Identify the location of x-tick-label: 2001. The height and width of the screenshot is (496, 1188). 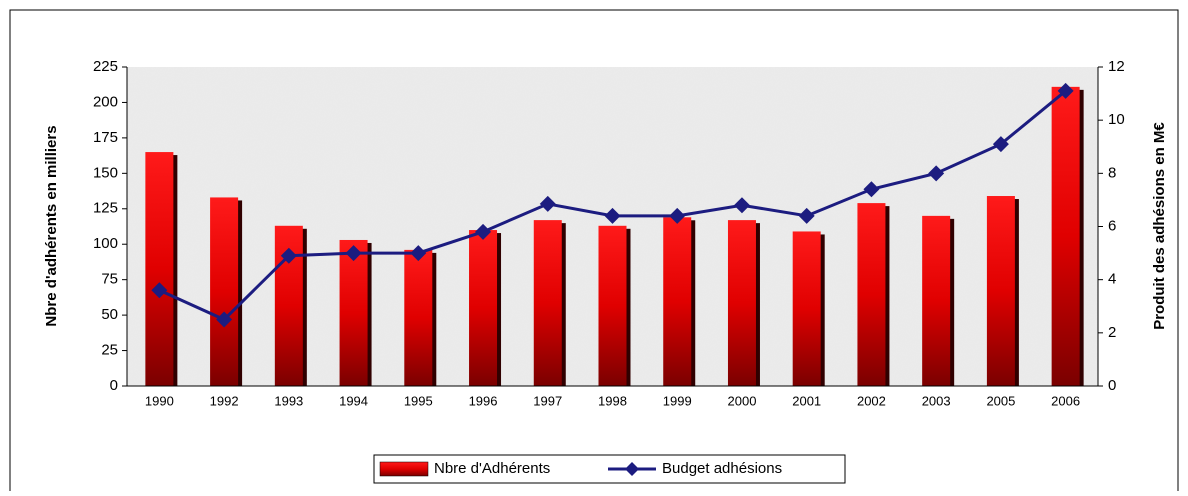
(806, 400).